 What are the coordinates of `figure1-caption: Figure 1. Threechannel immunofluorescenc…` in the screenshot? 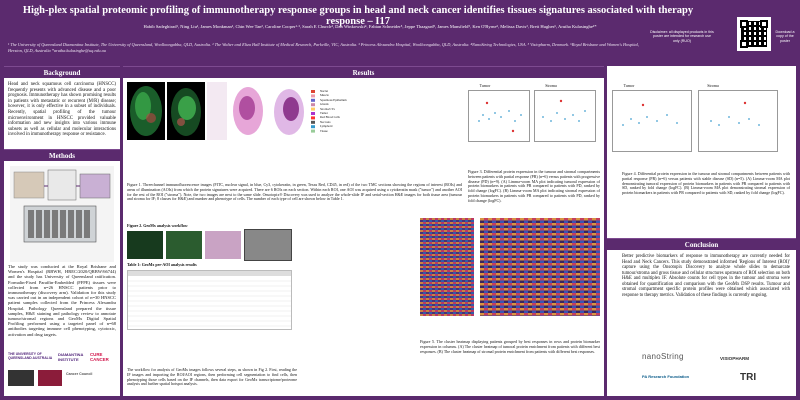 It's located at (294, 192).